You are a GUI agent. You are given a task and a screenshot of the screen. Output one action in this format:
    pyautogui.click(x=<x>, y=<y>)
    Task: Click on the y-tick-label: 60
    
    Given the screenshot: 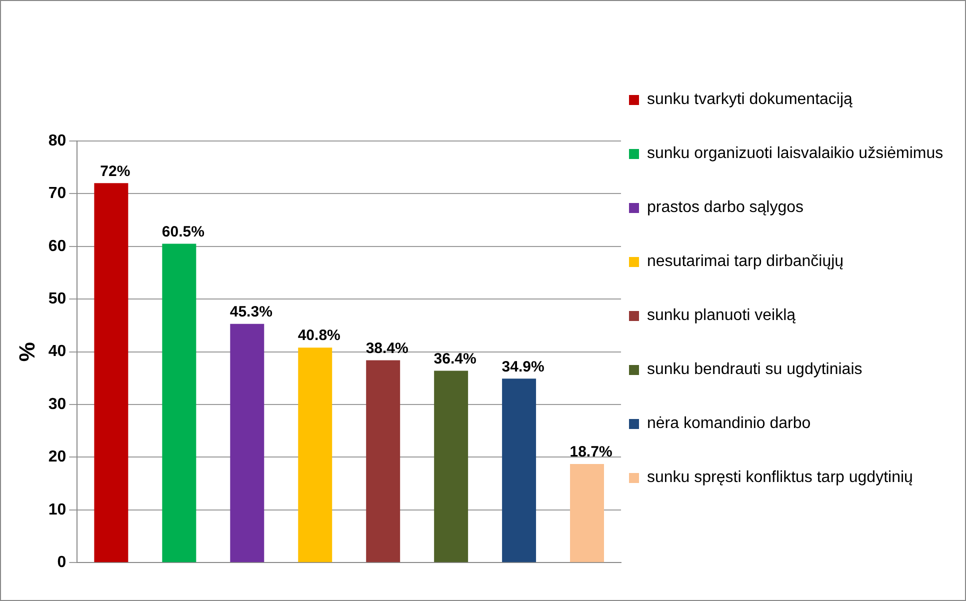 What is the action you would take?
    pyautogui.click(x=57, y=246)
    